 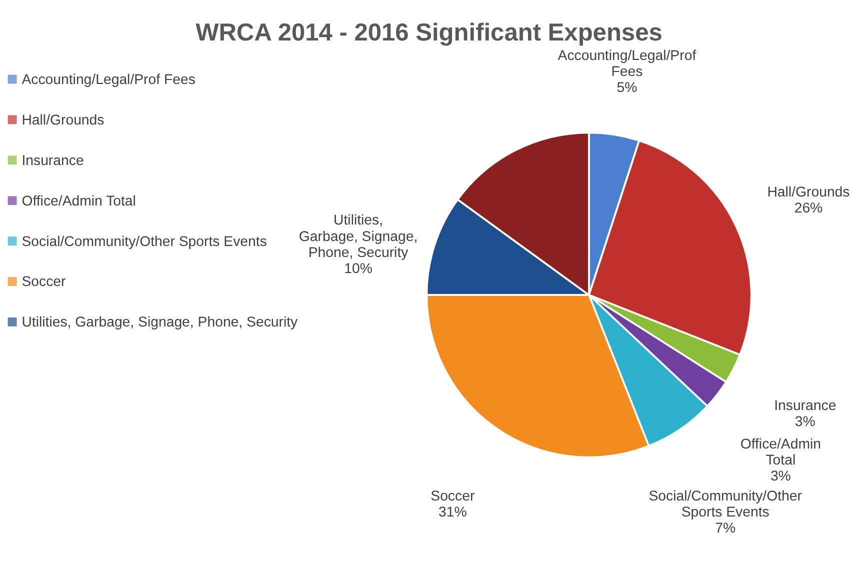 What do you see at coordinates (53, 160) in the screenshot?
I see `legend-label: Insurance` at bounding box center [53, 160].